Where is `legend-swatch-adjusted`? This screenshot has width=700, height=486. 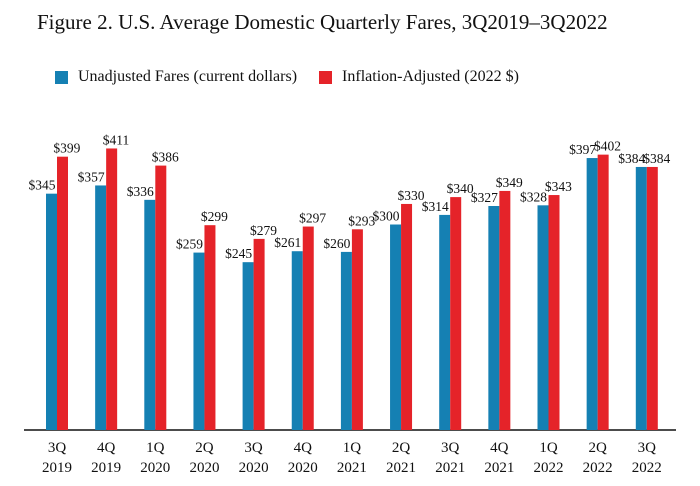 legend-swatch-adjusted is located at coordinates (326, 77).